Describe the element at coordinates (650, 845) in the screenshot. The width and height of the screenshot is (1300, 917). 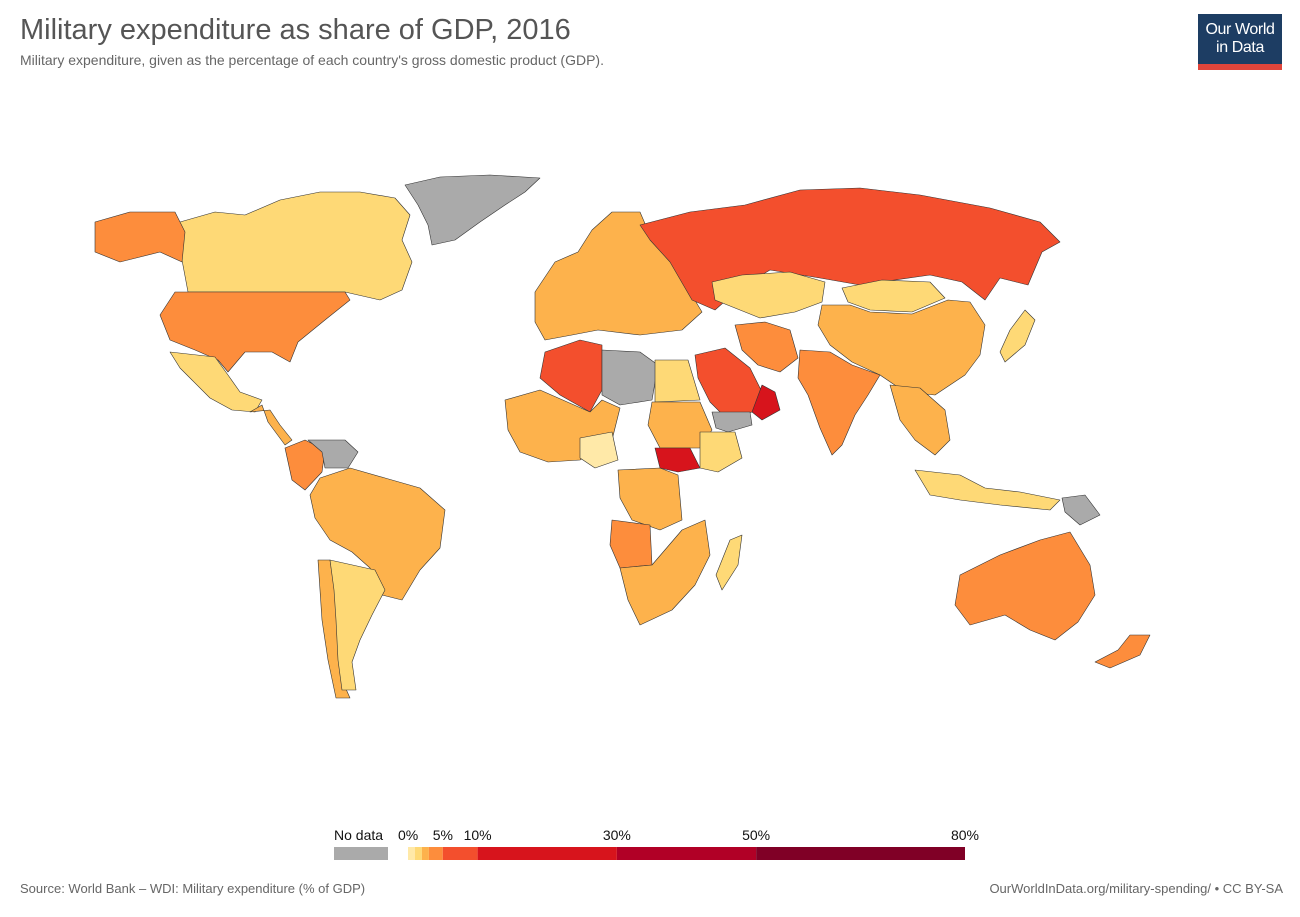
I see `color-legend: No data 0% 5% 10% 30% 50% 80%` at that location.